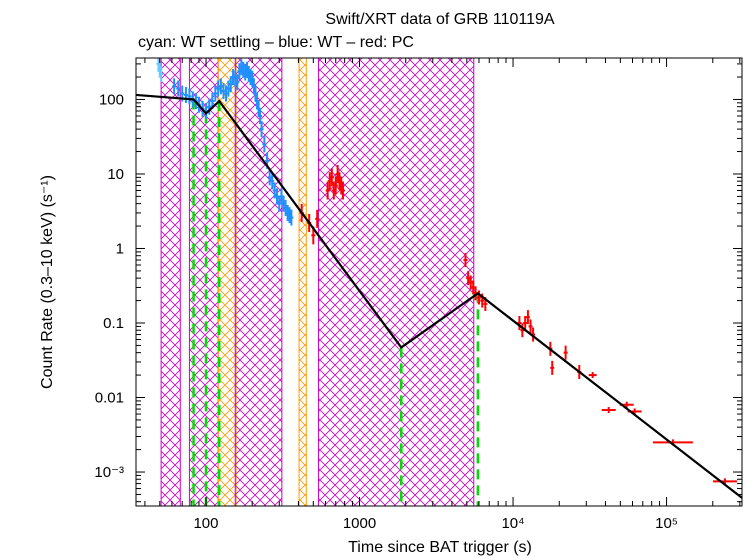 The image size is (746, 558). Describe the element at coordinates (109, 398) in the screenshot. I see `y-tick-label: 0.01` at that location.